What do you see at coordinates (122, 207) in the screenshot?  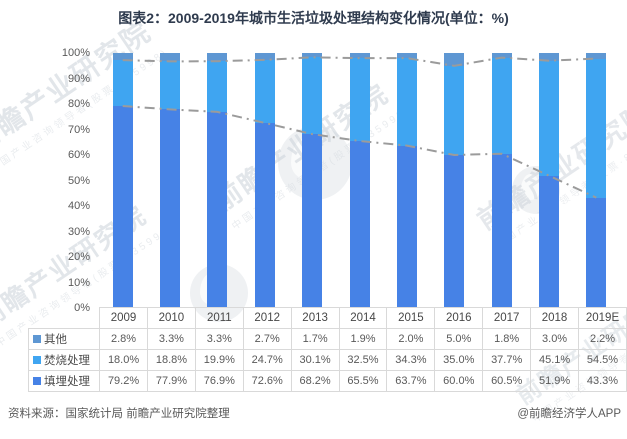 I see `bar-segment-填埋处理-2009` at bounding box center [122, 207].